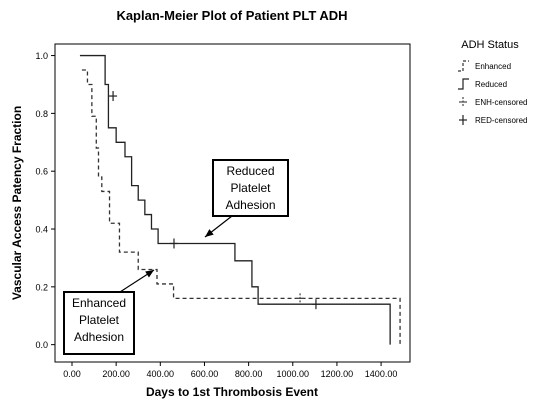  I want to click on y-tick-label: 0.8, so click(41, 114).